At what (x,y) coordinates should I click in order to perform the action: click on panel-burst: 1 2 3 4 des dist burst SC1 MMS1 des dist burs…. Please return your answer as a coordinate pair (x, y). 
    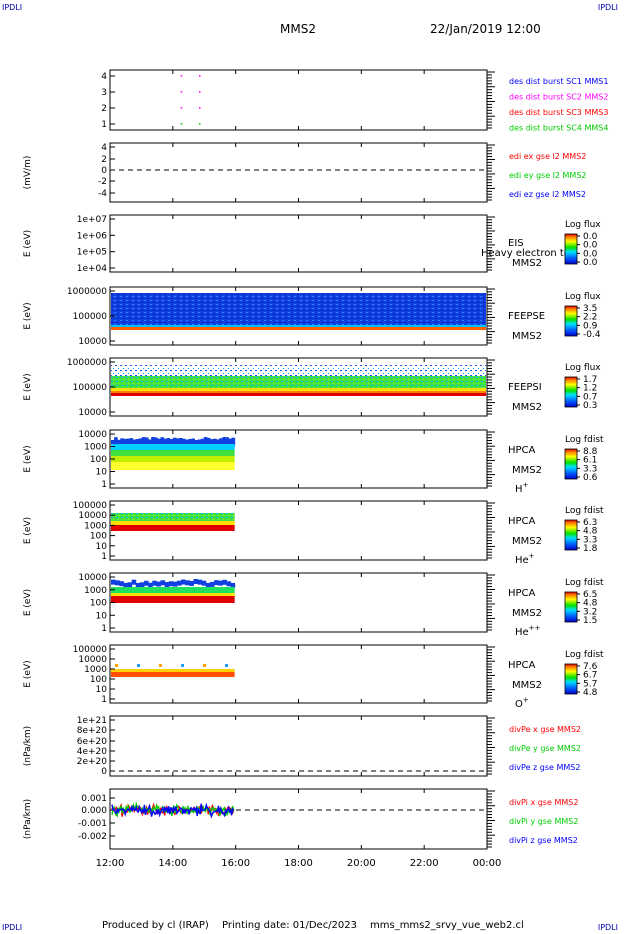
    Looking at the image, I should click on (354, 101).